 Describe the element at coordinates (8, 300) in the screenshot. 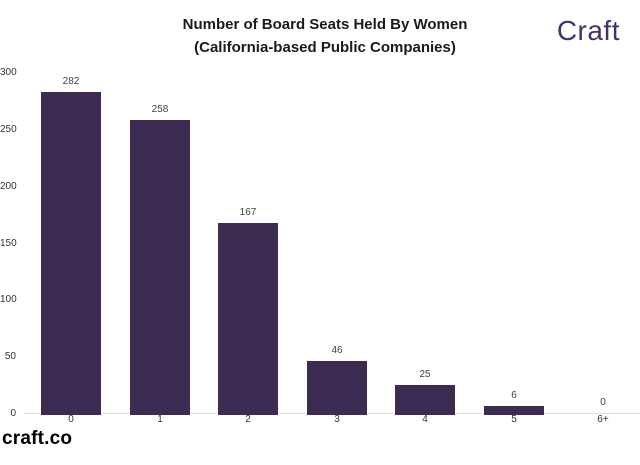

I see `y-tick-label: 100` at that location.